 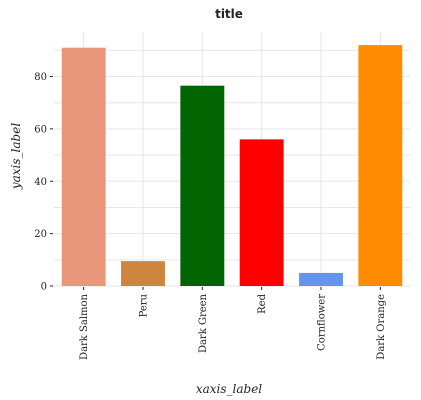 What do you see at coordinates (83, 167) in the screenshot?
I see `bar-dark-salmon` at bounding box center [83, 167].